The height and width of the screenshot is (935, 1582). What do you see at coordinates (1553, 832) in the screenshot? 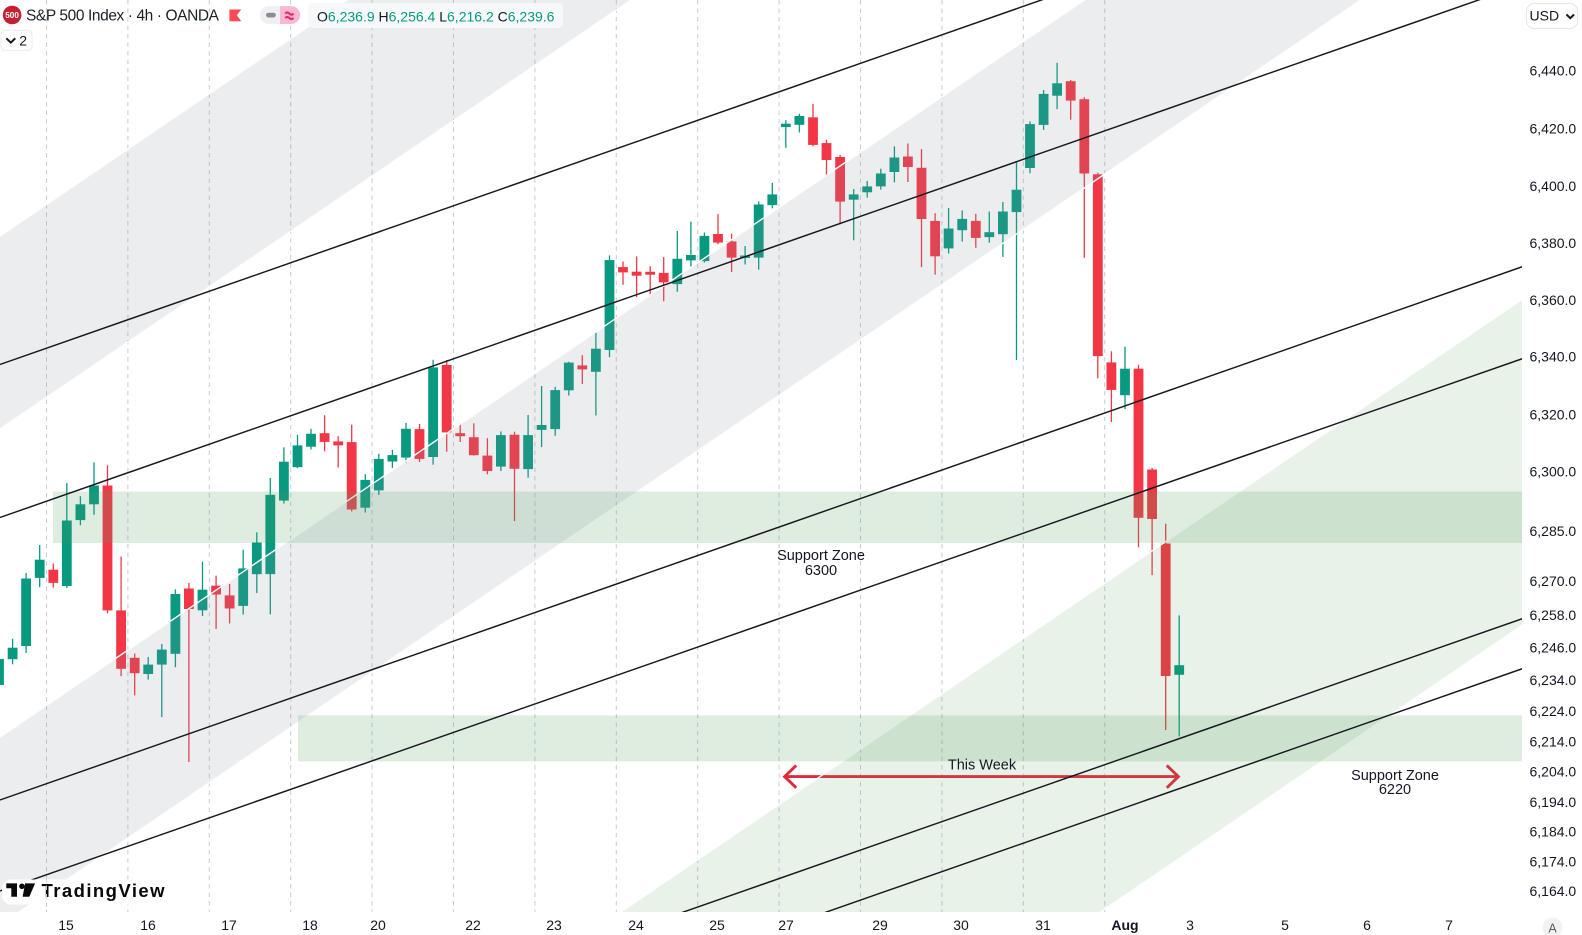
I see `svg-text: 6,184.0` at bounding box center [1553, 832].